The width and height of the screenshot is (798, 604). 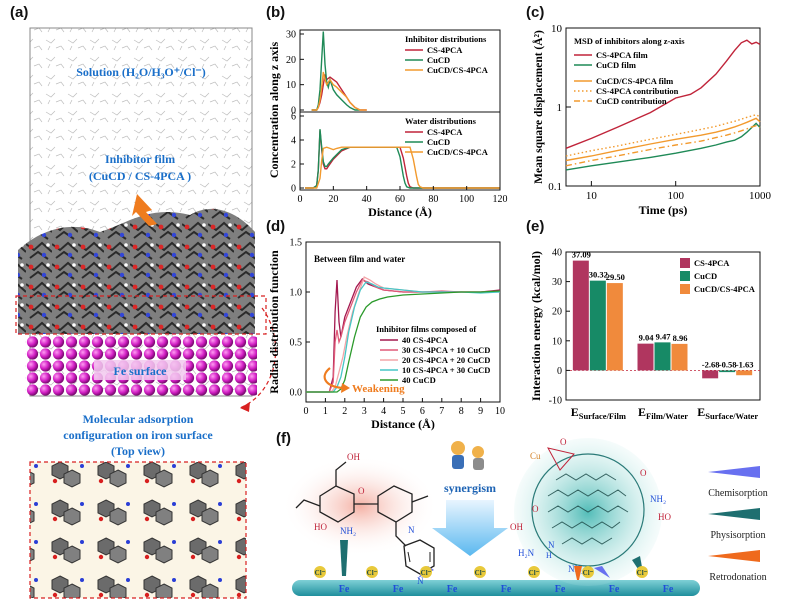 What do you see at coordinates (737, 535) in the screenshot?
I see `physisorption-legend-label: Physisorption` at bounding box center [737, 535].